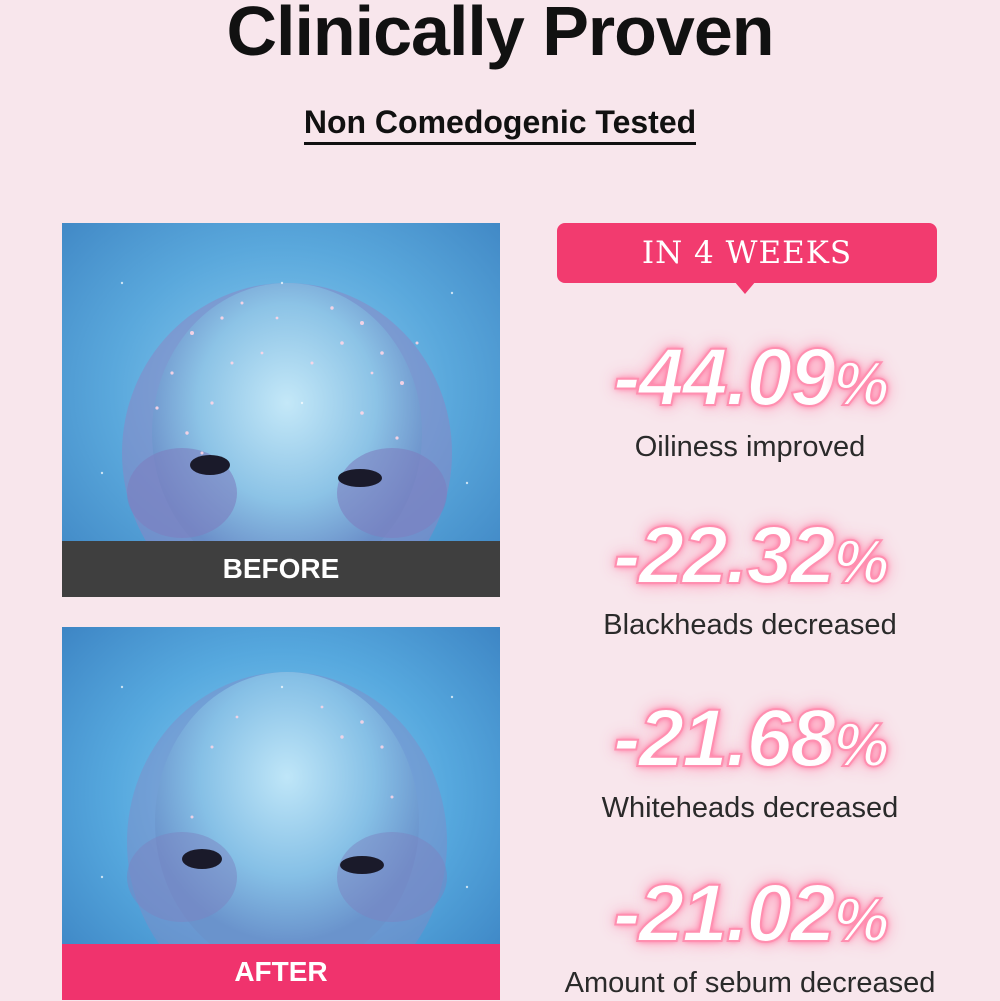  Describe the element at coordinates (747, 253) in the screenshot. I see `duration-badge: IN 4 WEEKS` at that location.